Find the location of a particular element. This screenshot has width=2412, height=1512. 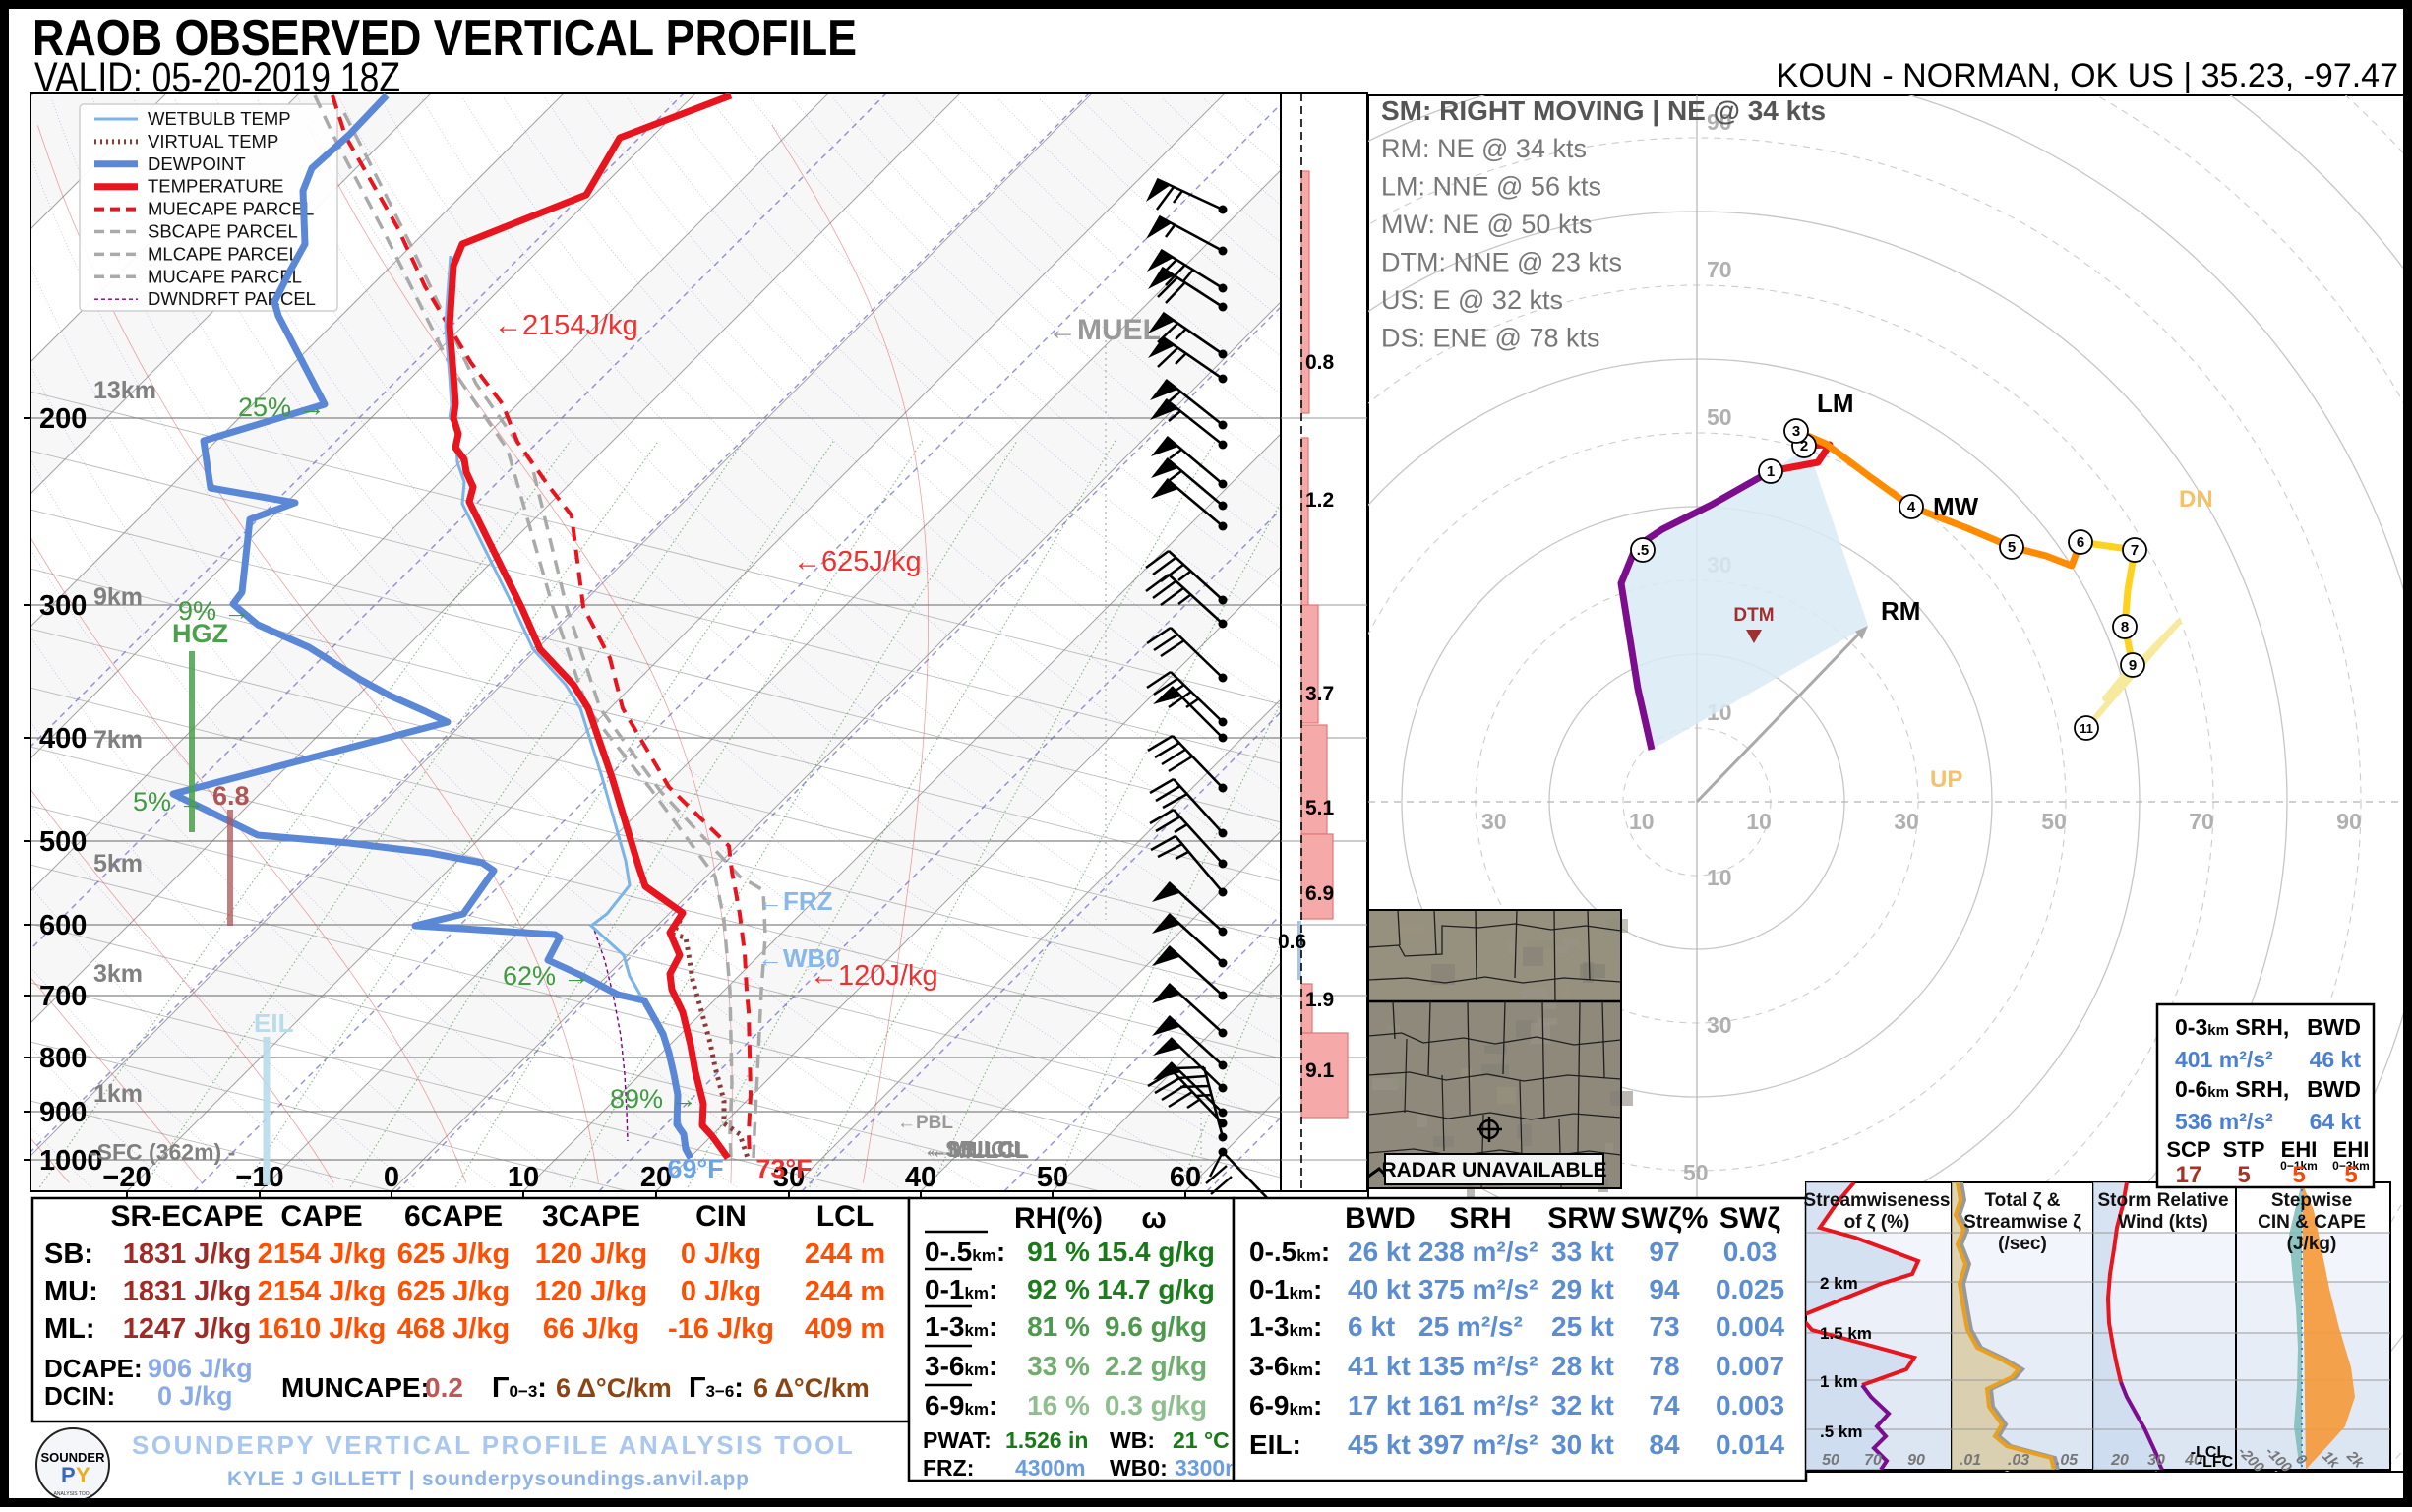

svg-text: 5% → is located at coordinates (169, 802).